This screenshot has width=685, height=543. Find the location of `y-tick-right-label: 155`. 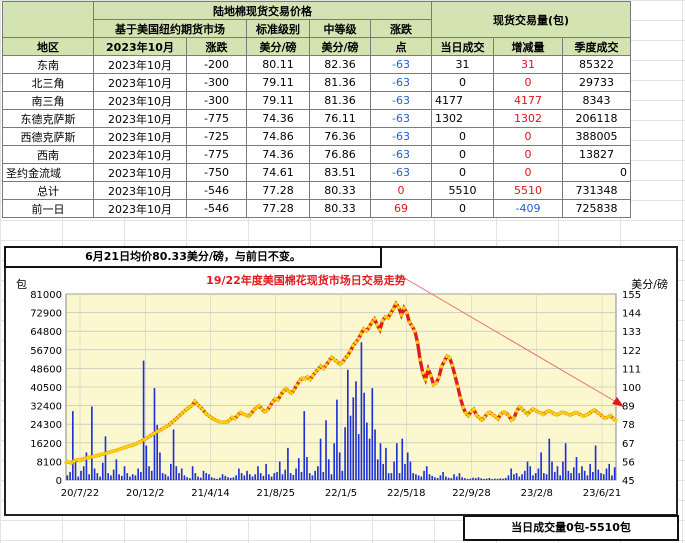

y-tick-right-label: 155 is located at coordinates (631, 295).